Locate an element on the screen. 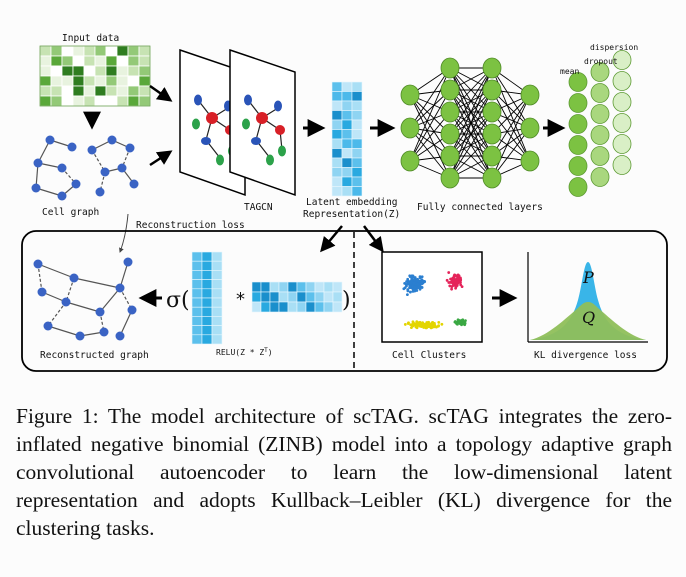 The height and width of the screenshot is (577, 686). dispersion-label: dispersion is located at coordinates (614, 47).